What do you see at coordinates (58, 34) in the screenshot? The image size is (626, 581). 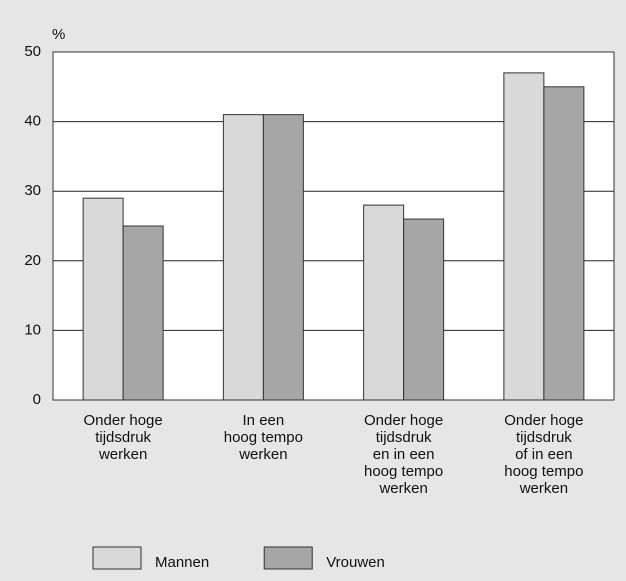 I see `y-axis-unit: %` at bounding box center [58, 34].